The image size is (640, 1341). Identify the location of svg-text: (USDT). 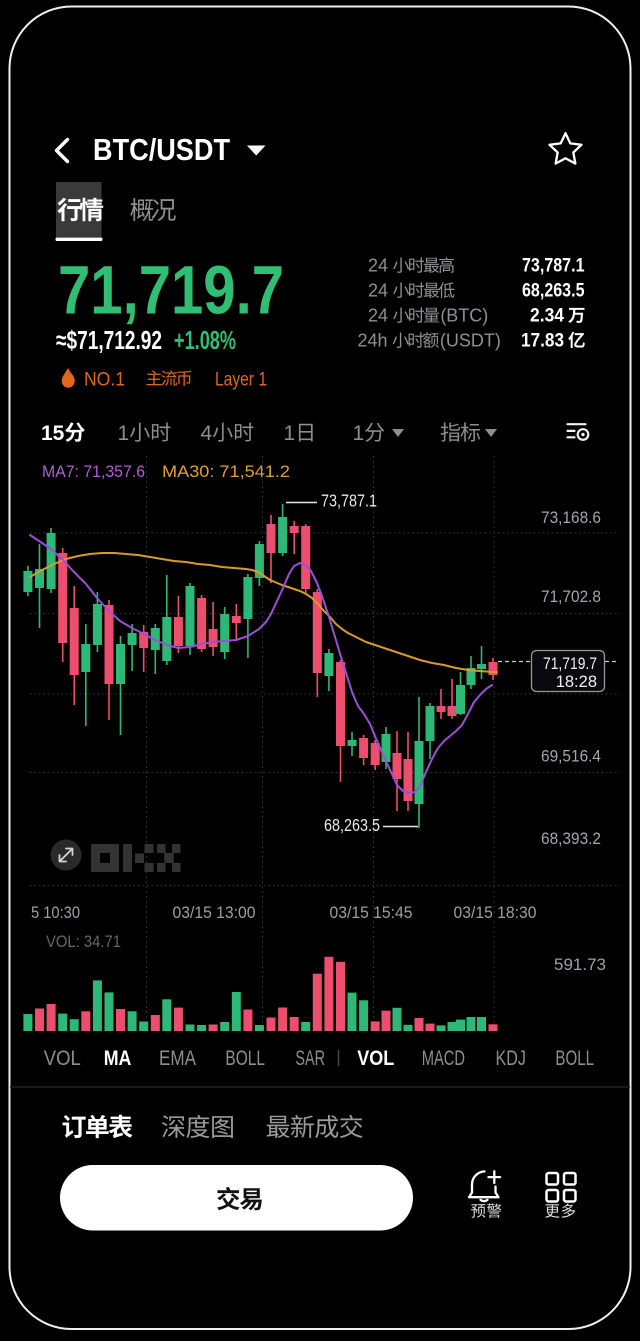
(470, 341).